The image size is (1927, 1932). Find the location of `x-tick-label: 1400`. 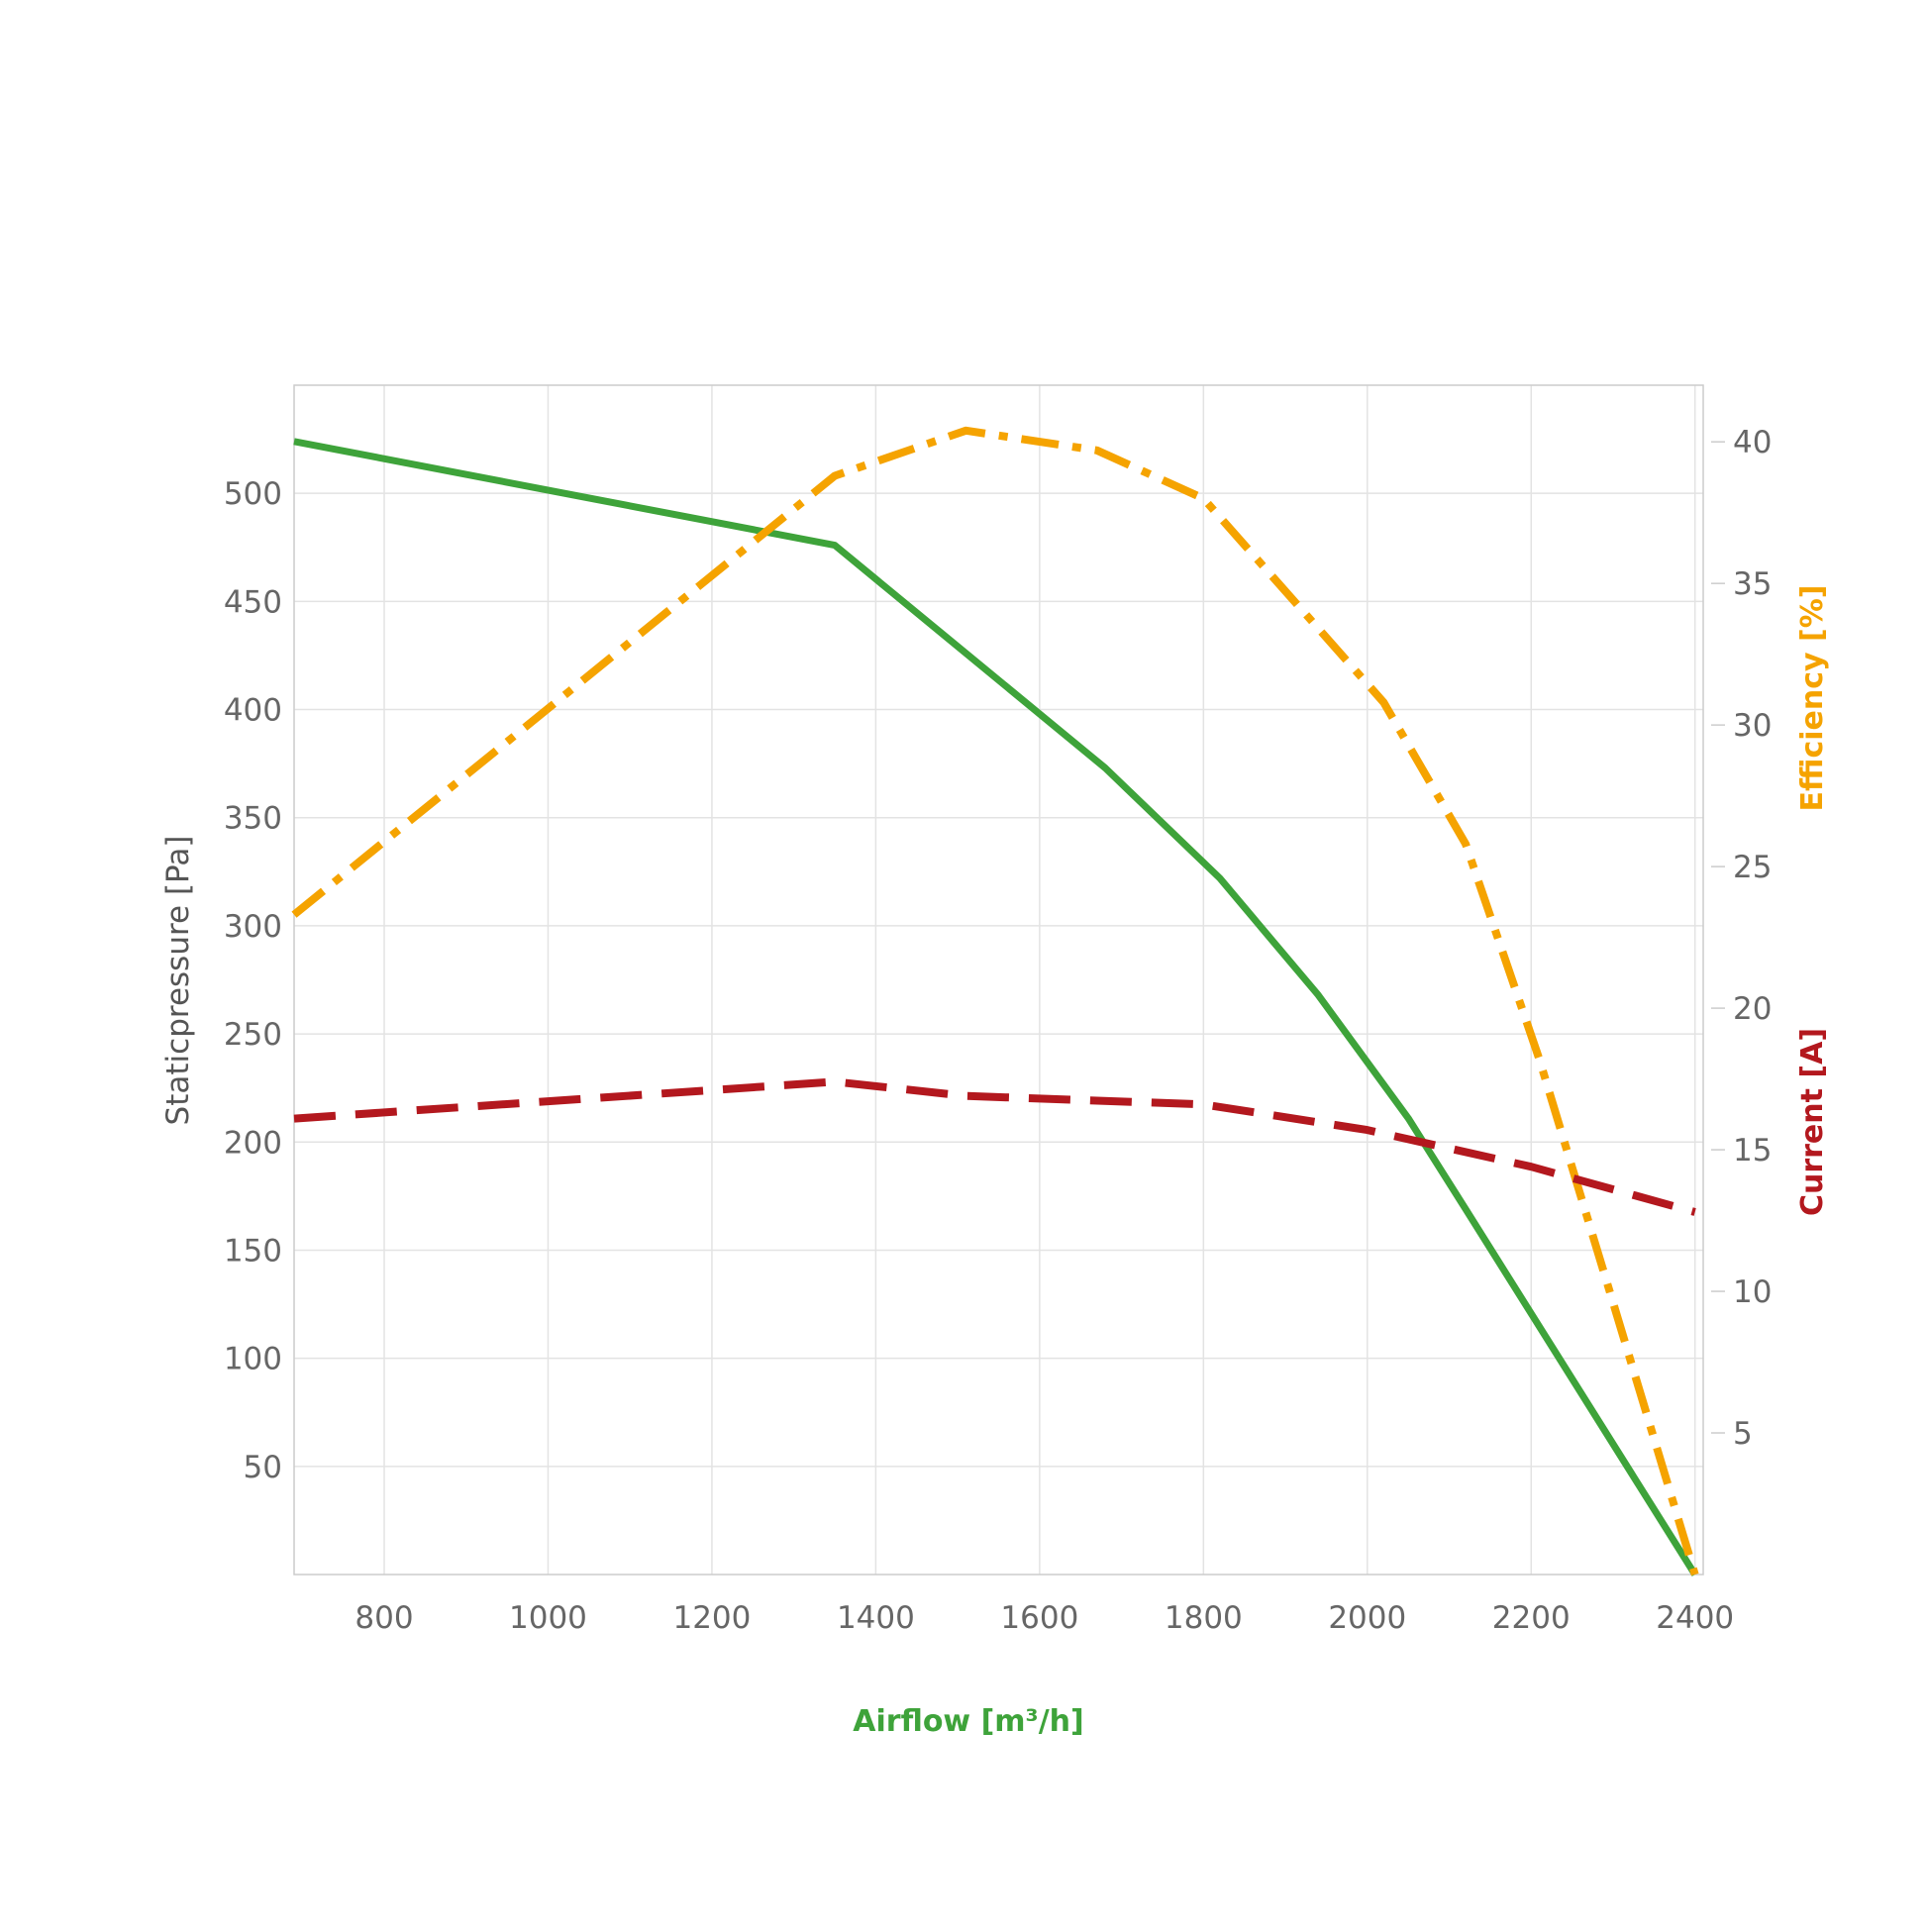

x-tick-label: 1400 is located at coordinates (876, 1618).